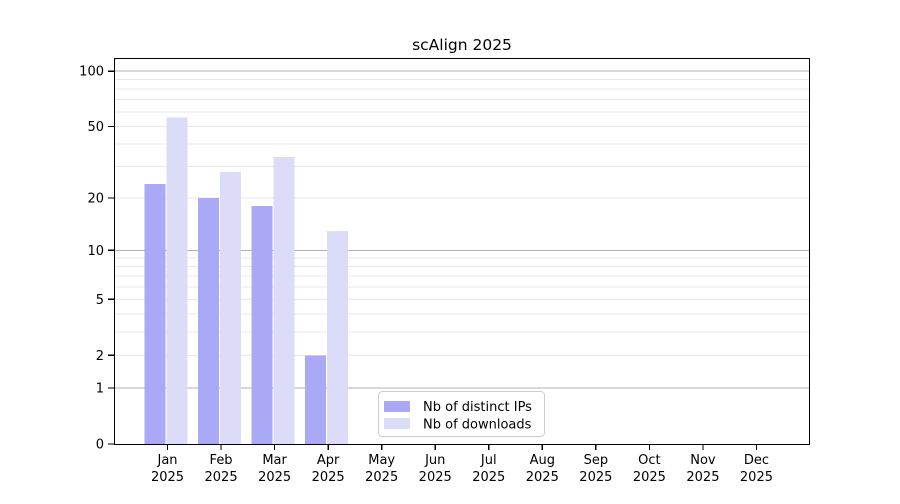 The image size is (900, 504). Describe the element at coordinates (756, 460) in the screenshot. I see `x-tick-label-month: Dec` at that location.